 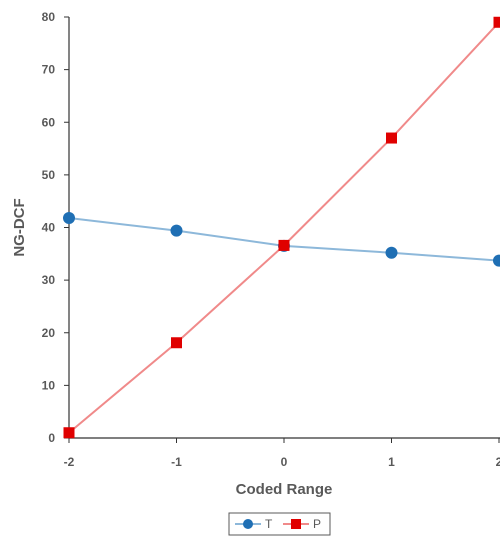 What do you see at coordinates (254, 524) in the screenshot?
I see `legend-item-T: T` at bounding box center [254, 524].